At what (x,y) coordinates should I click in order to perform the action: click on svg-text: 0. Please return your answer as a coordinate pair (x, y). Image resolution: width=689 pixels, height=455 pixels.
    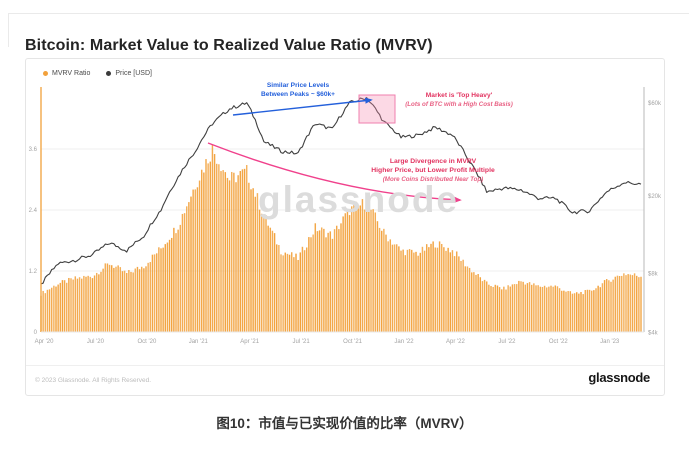
    Looking at the image, I should click on (36, 333).